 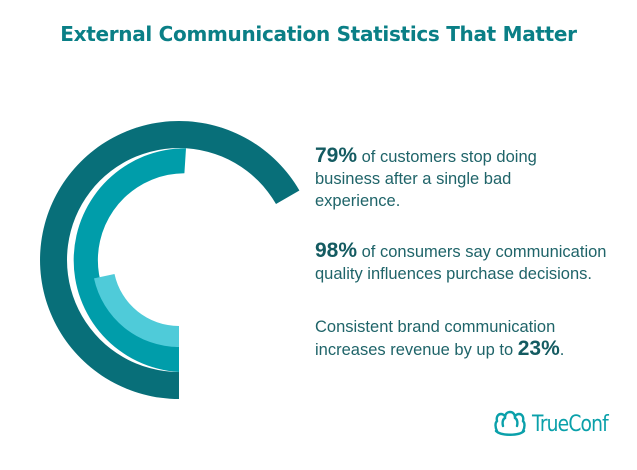 I want to click on stat-value: 23%, so click(x=538, y=348).